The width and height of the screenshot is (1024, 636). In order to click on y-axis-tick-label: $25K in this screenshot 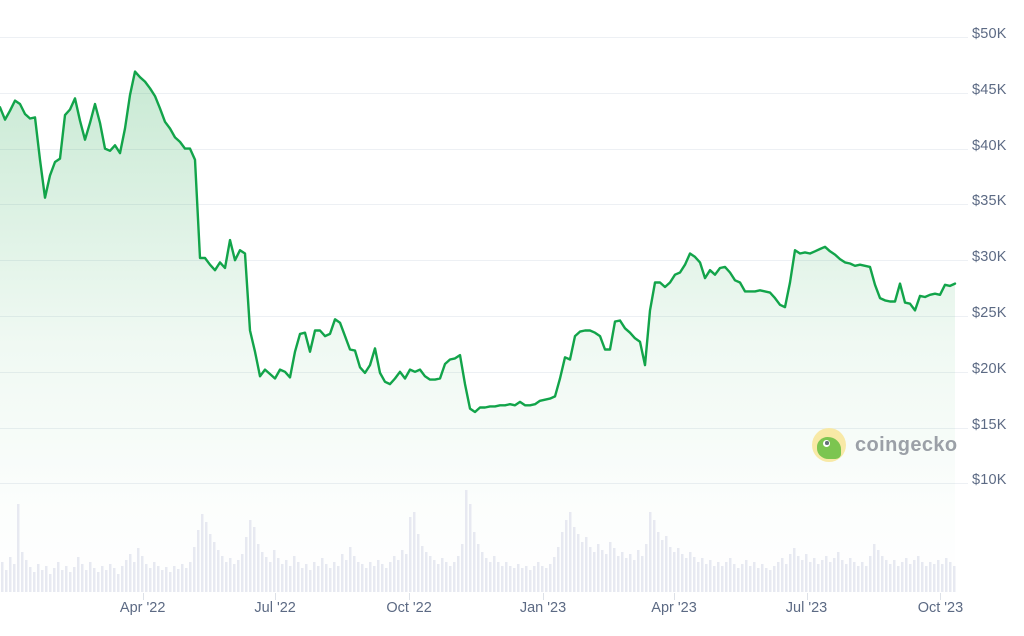, I will do `click(989, 313)`.